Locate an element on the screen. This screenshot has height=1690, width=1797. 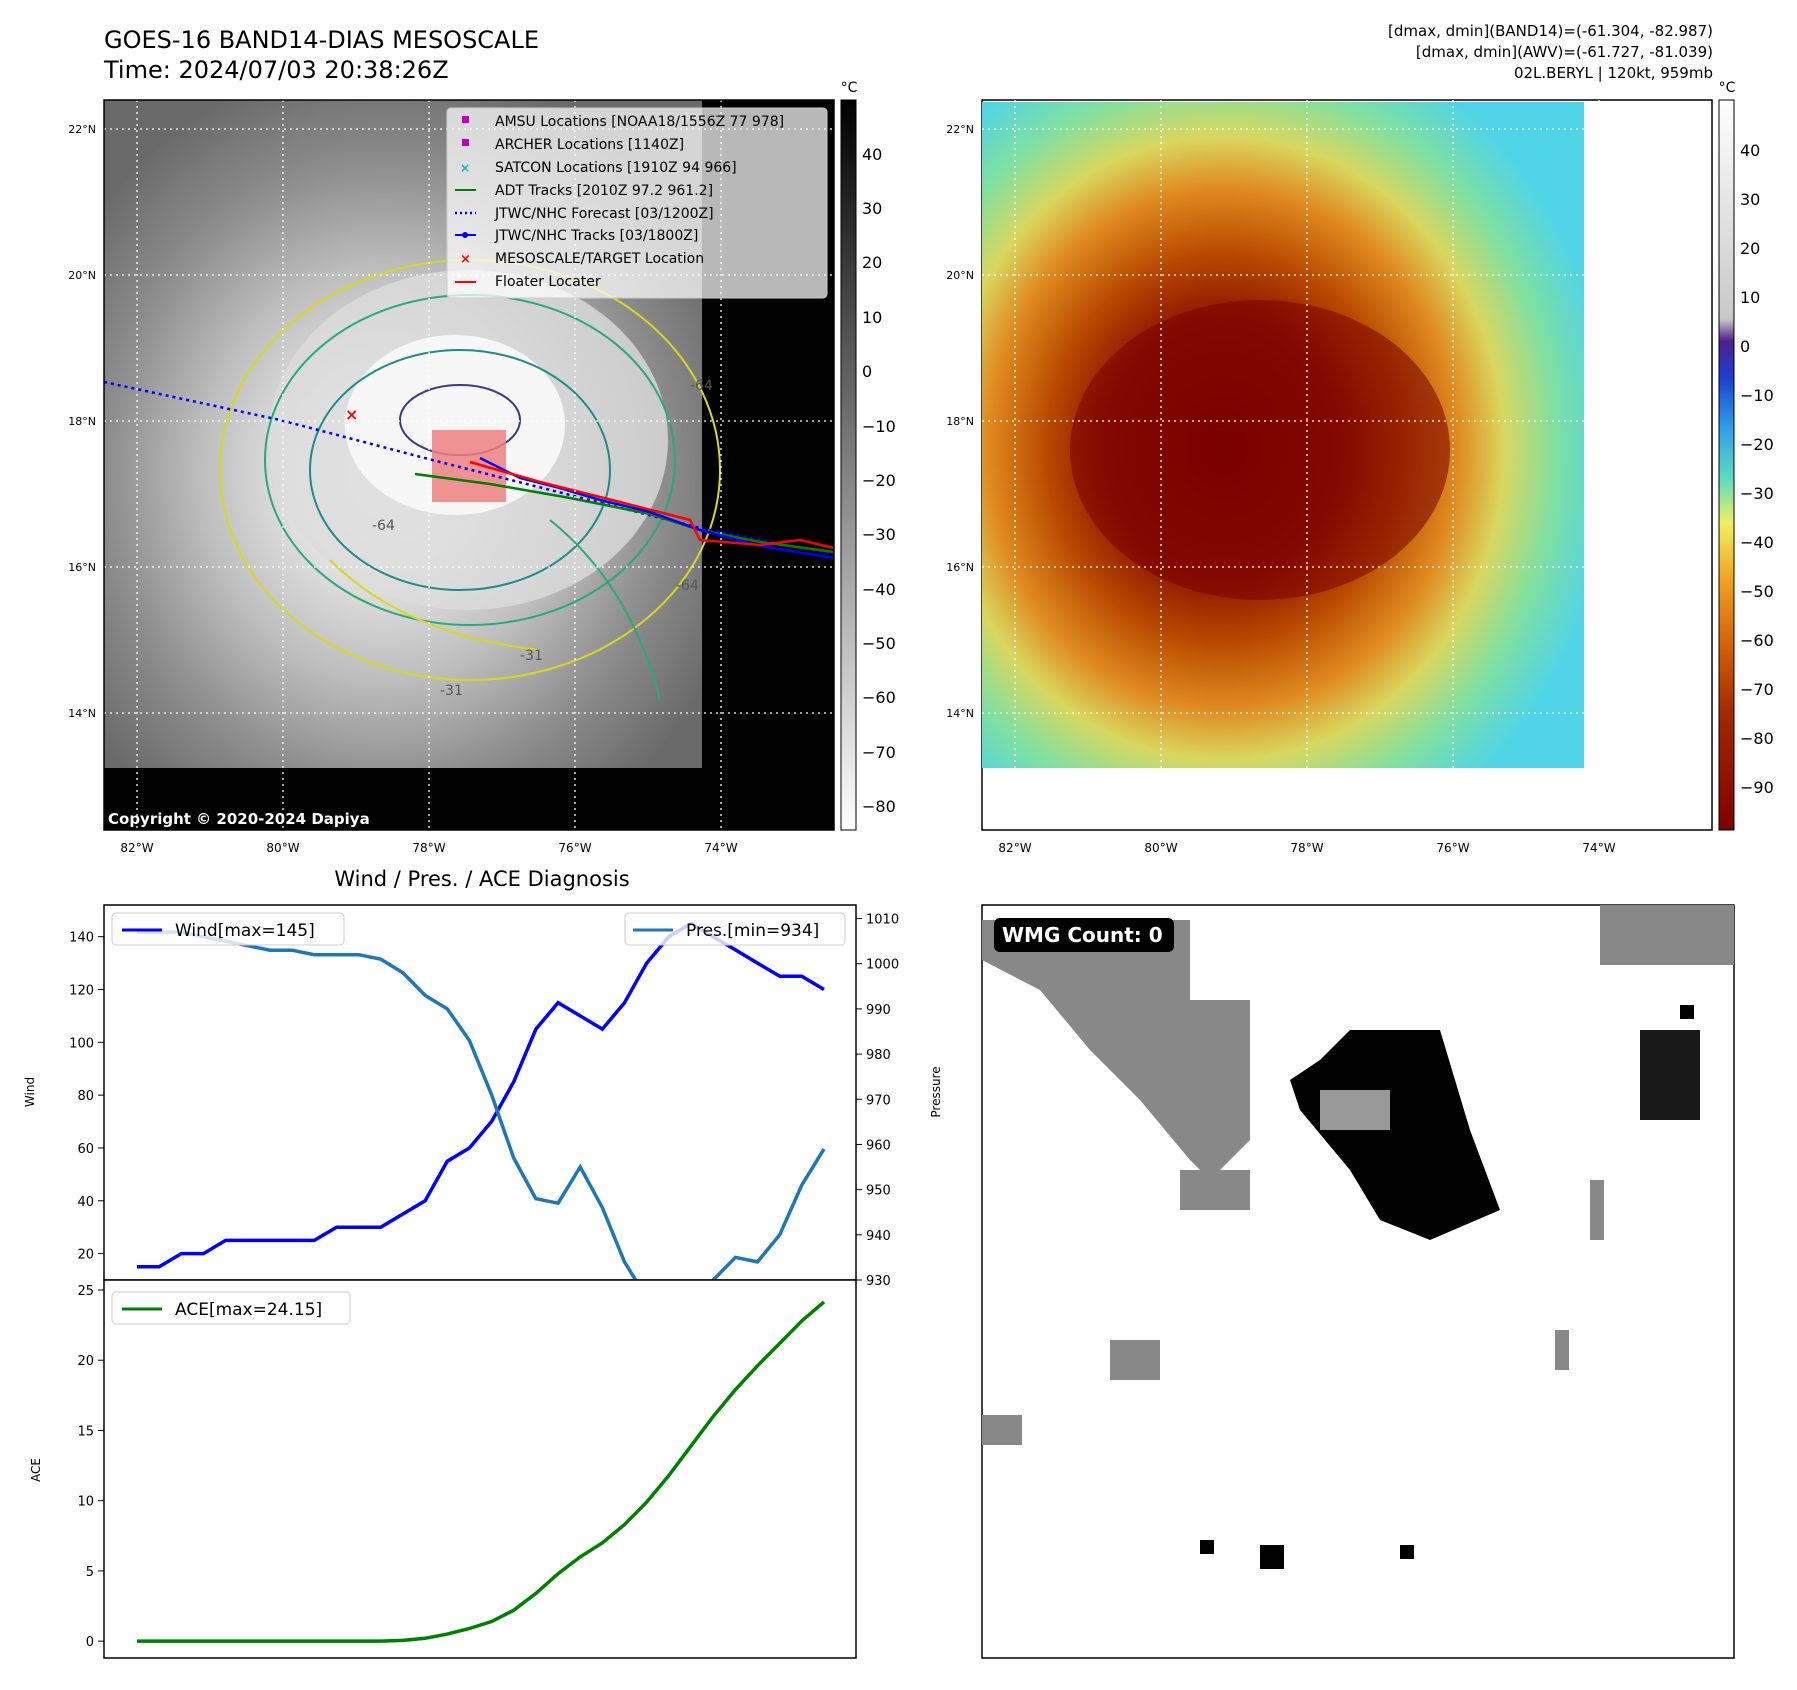
contours is located at coordinates (470, 480).